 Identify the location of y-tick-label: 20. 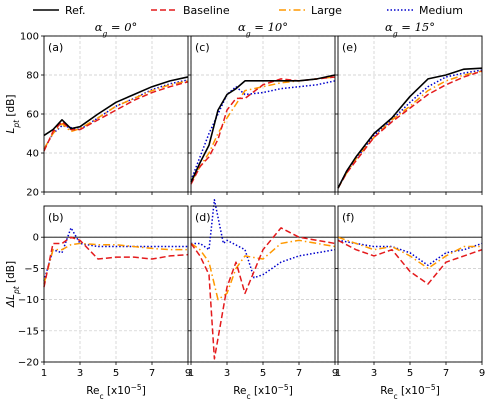
(32, 193).